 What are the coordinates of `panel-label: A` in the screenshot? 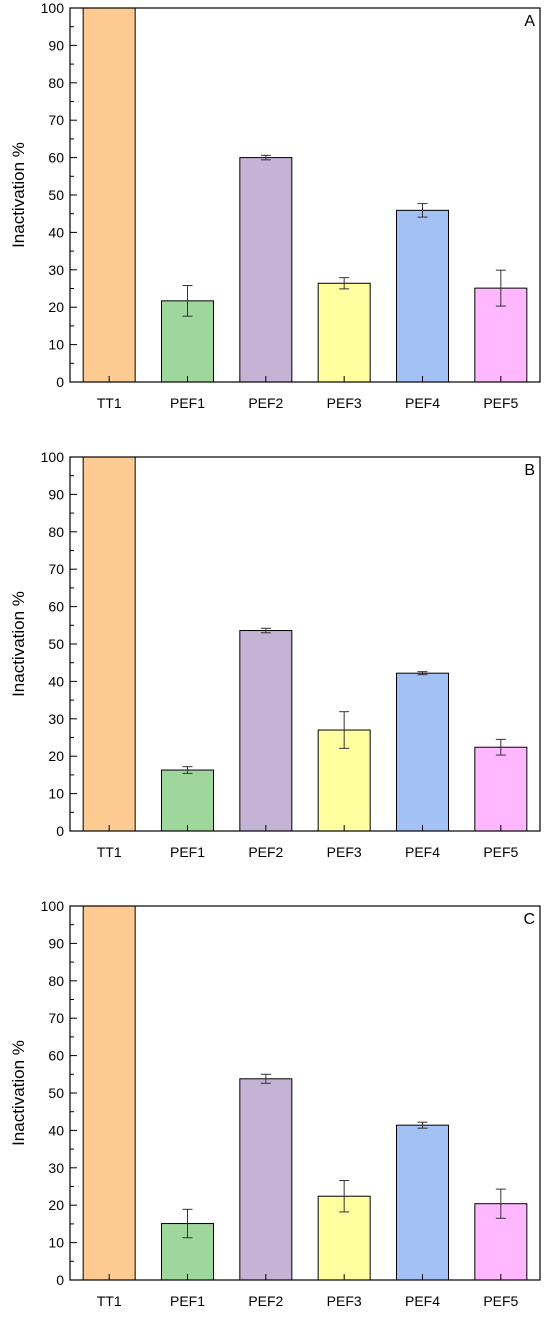 It's located at (529, 21).